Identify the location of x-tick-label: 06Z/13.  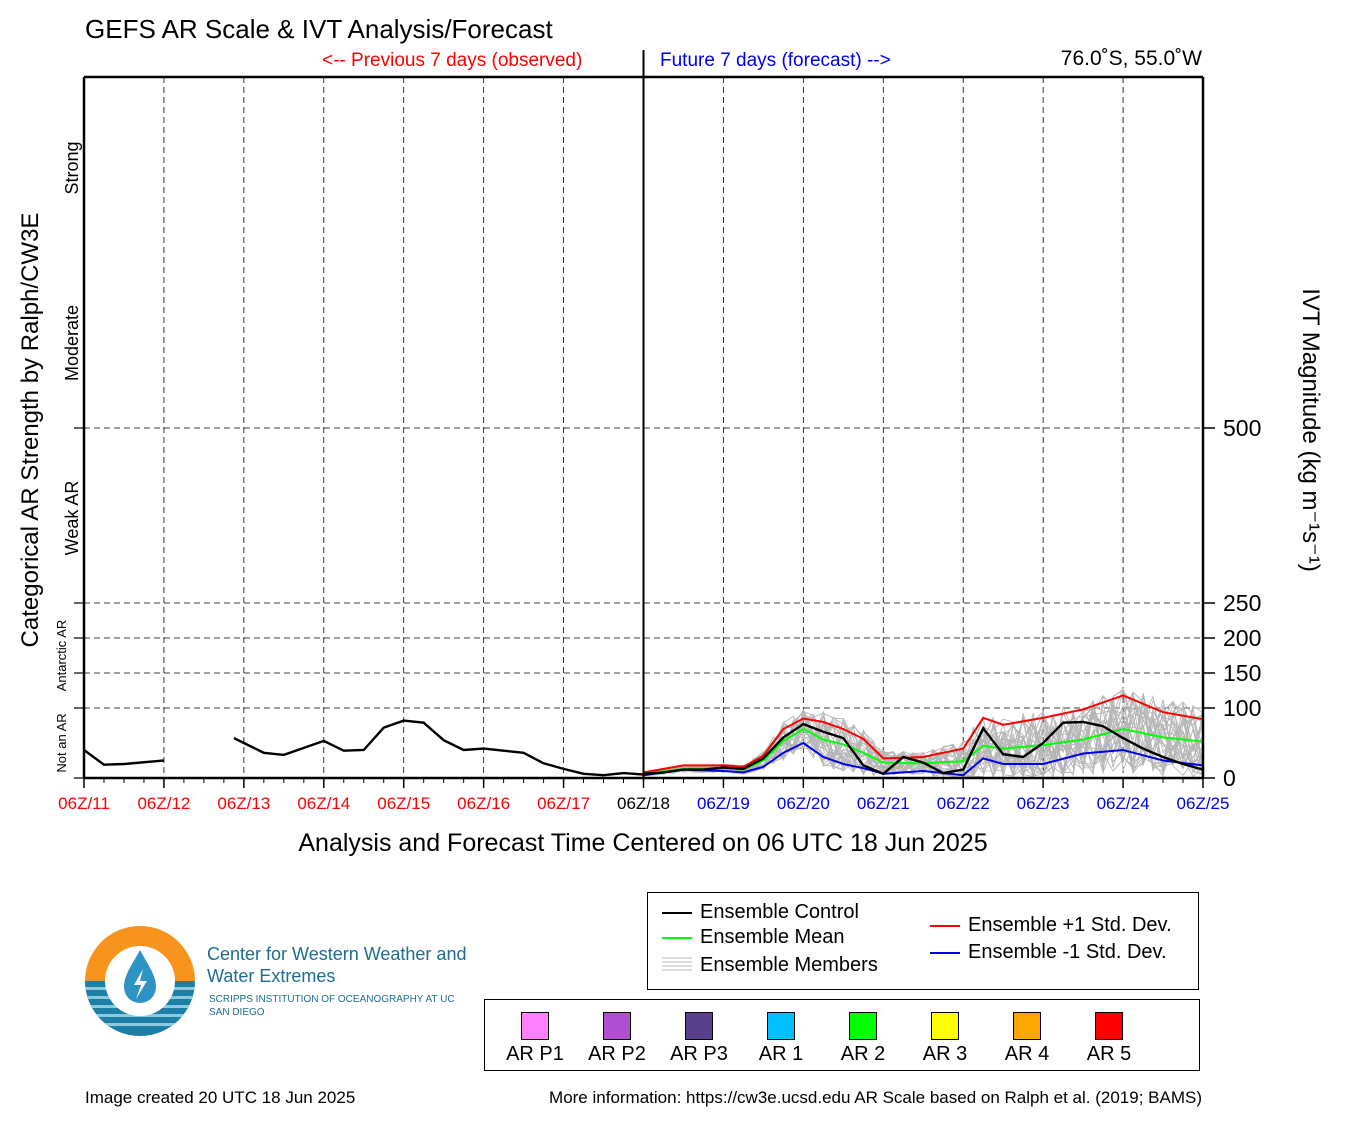
(243, 803).